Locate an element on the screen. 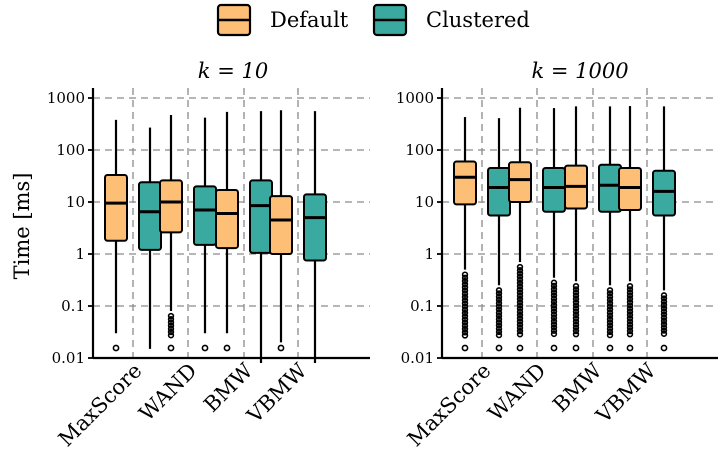  legend-label-default: Default is located at coordinates (309, 20).